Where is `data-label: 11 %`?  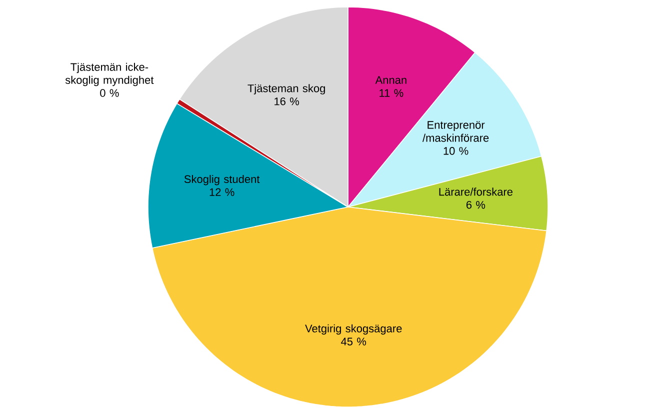
data-label: 11 % is located at coordinates (392, 93).